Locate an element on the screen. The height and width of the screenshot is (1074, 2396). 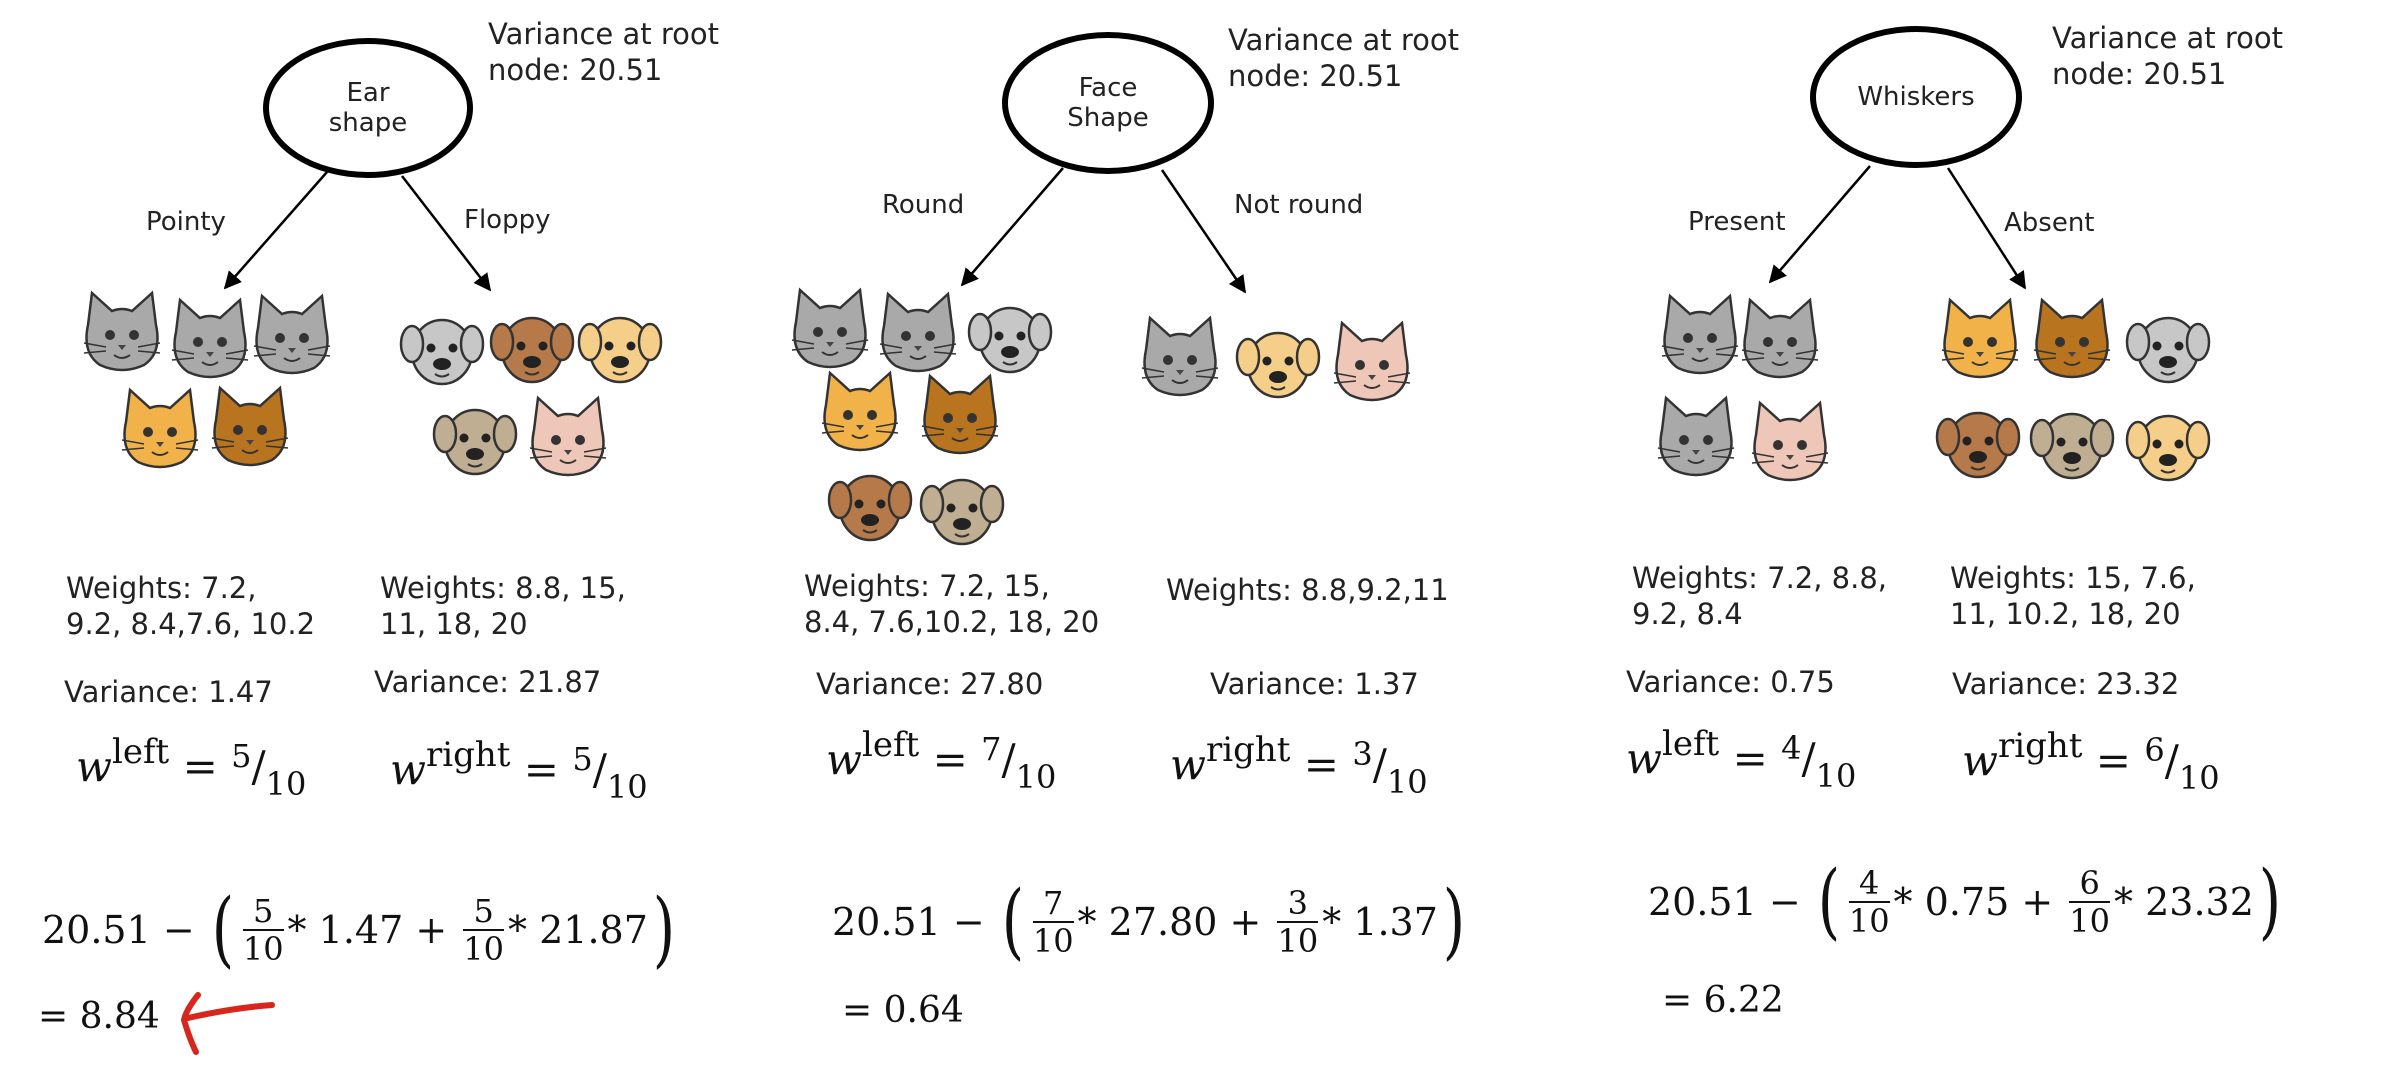
w-left-formula: wleft = 5/10 is located at coordinates (191, 767).